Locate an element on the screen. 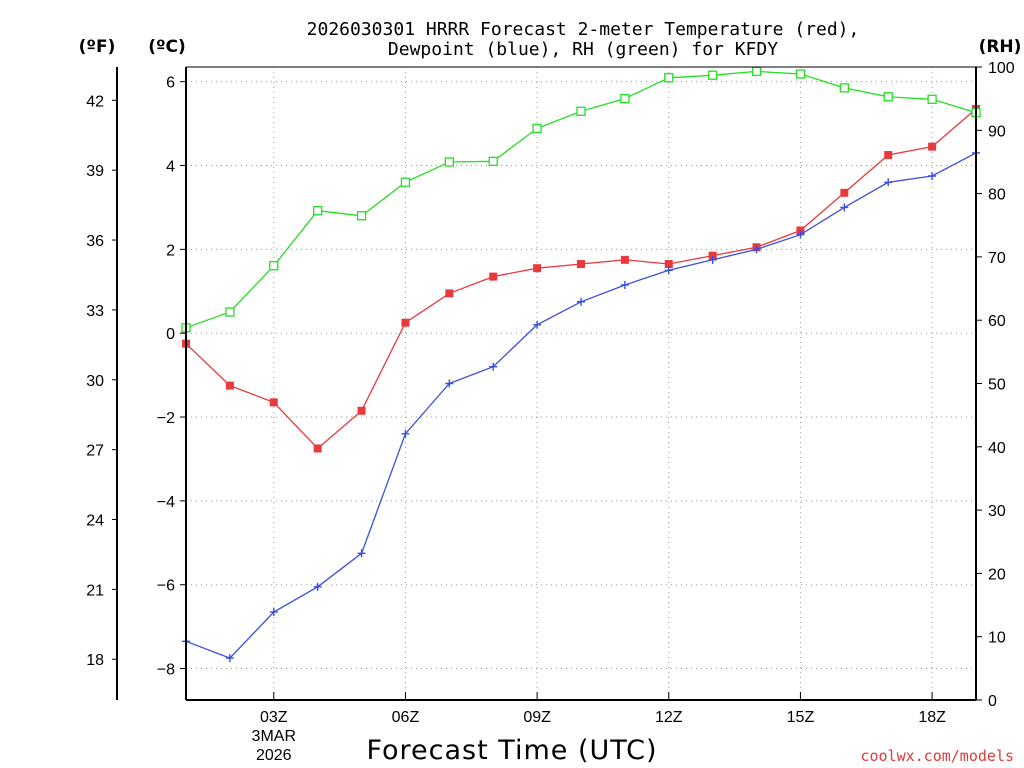  x-date-label: 3MAR is located at coordinates (274, 736).